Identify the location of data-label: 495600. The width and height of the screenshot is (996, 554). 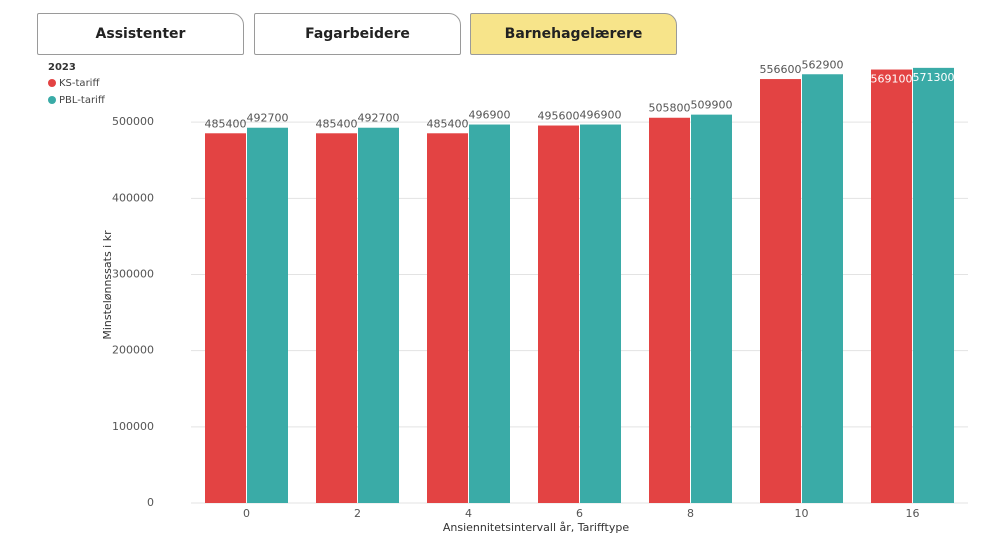
(559, 116).